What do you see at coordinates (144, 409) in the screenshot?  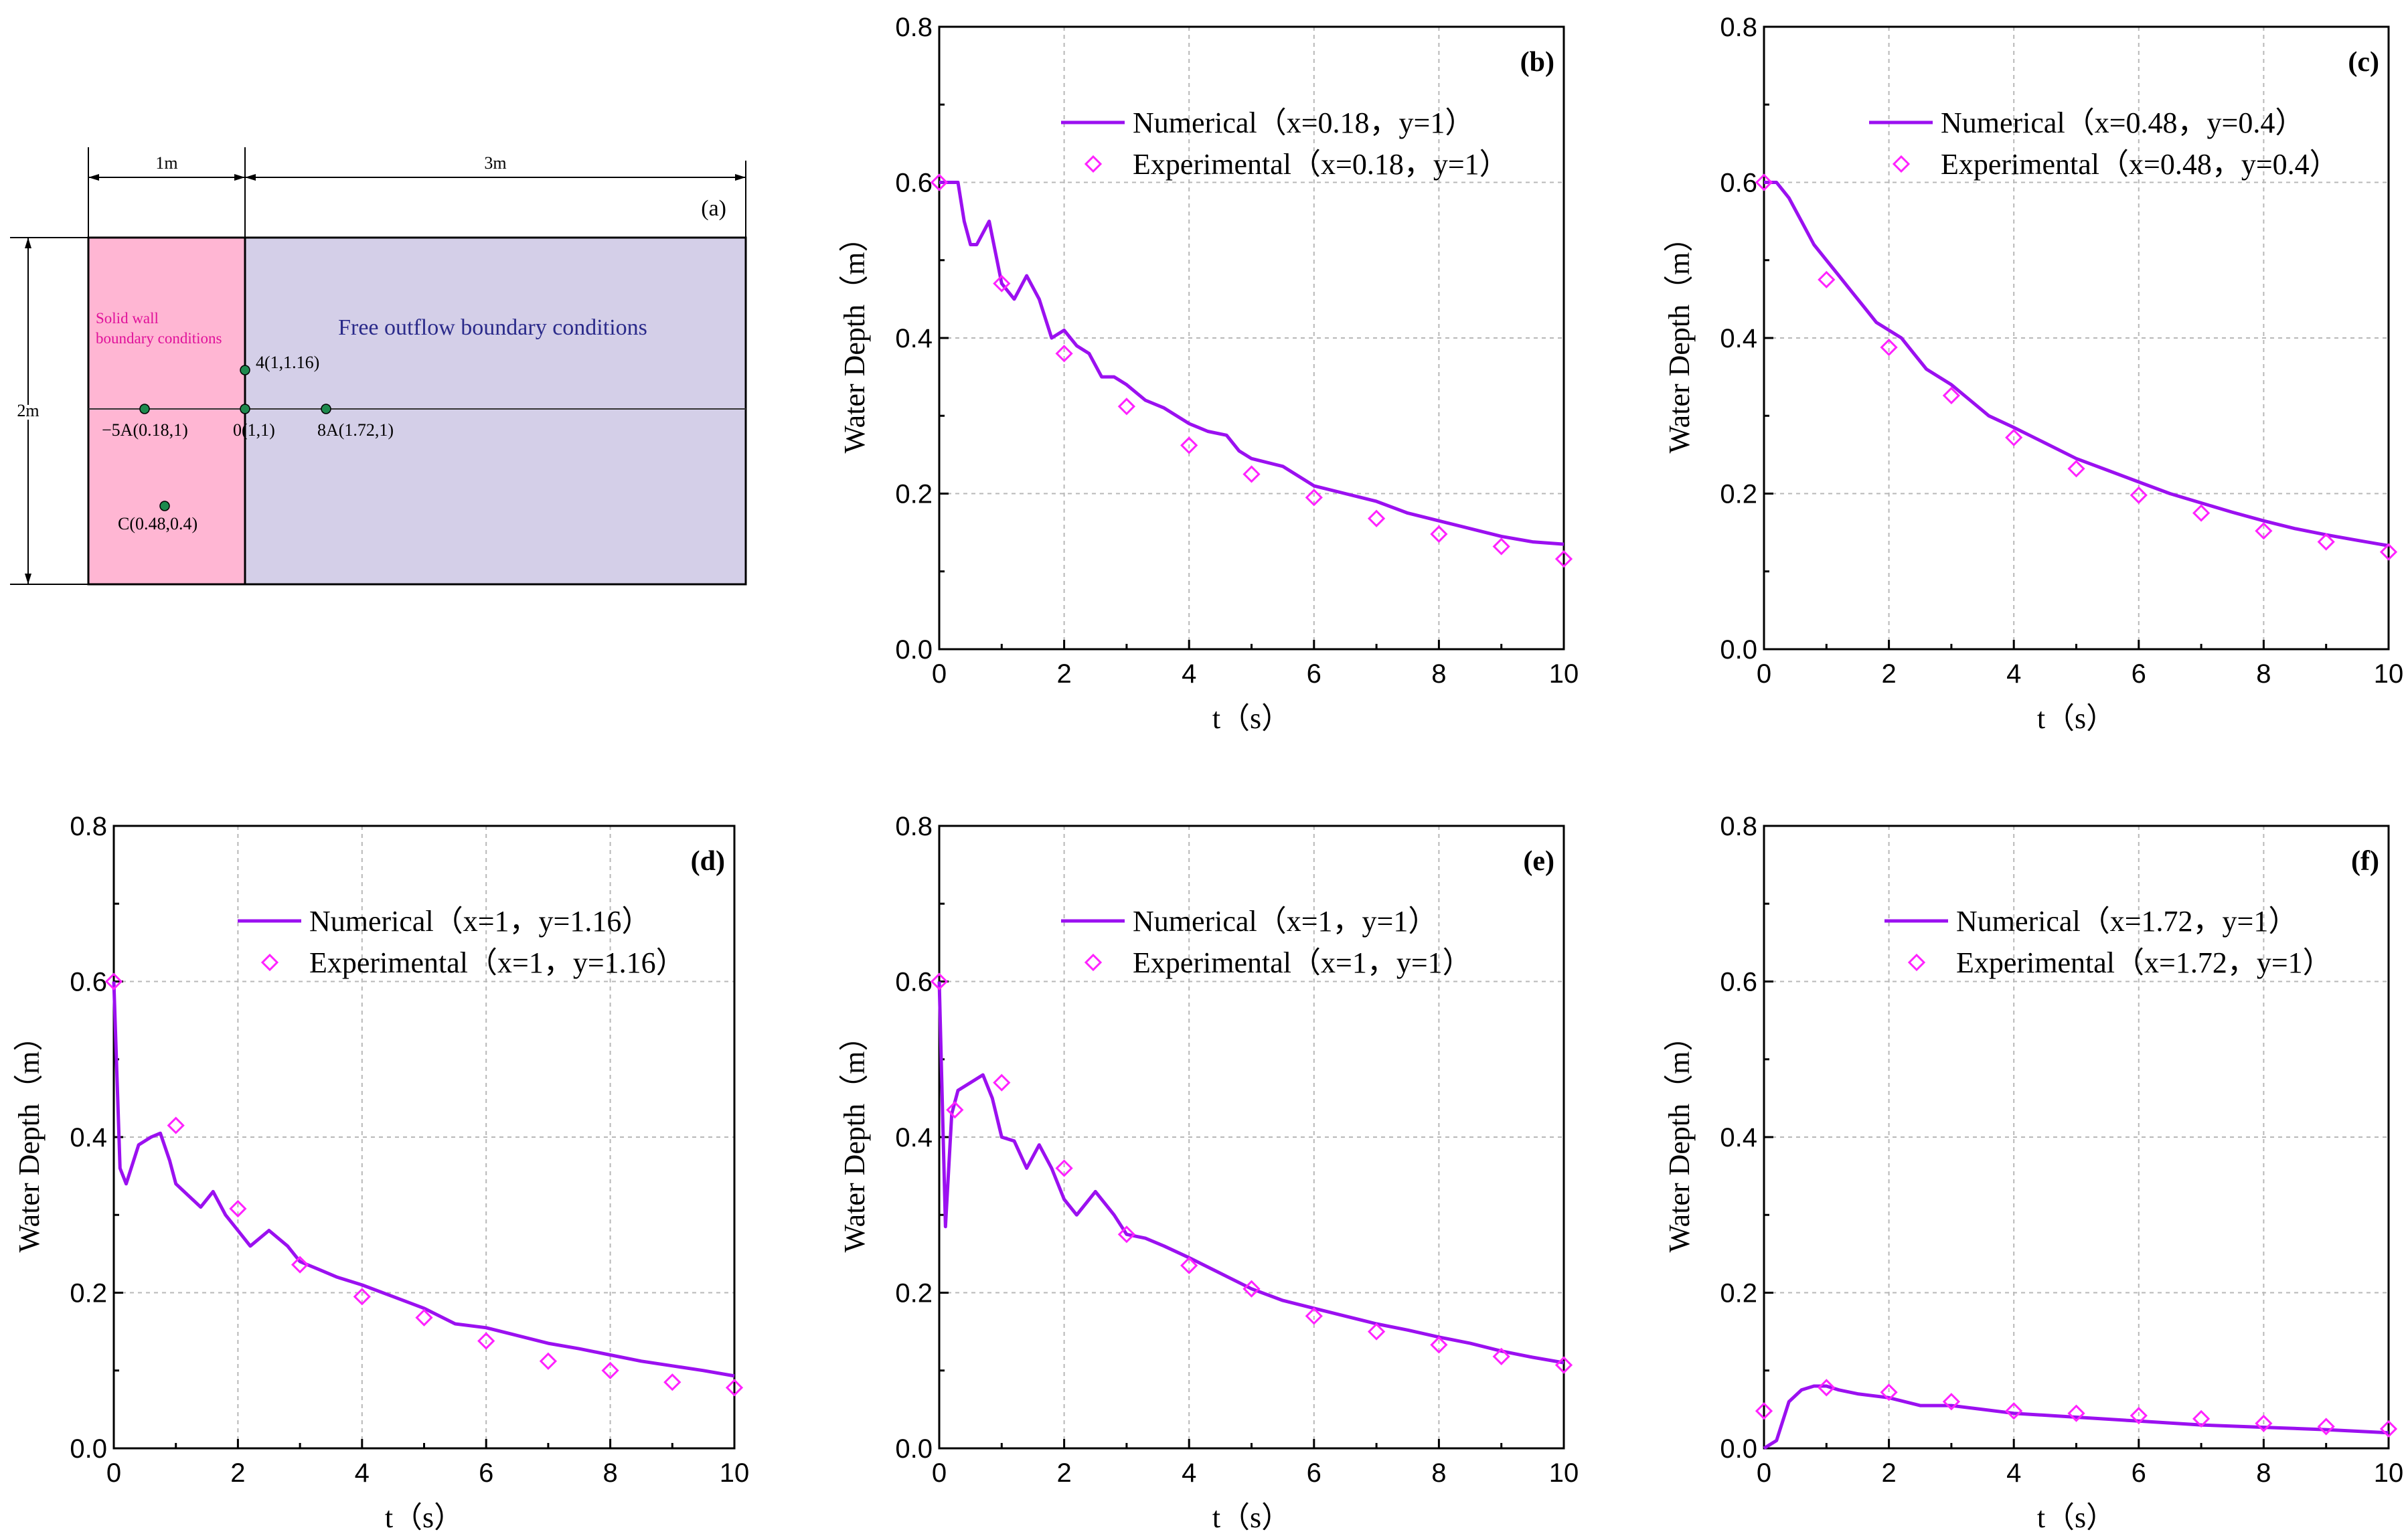 I see `gauge-point-5a` at bounding box center [144, 409].